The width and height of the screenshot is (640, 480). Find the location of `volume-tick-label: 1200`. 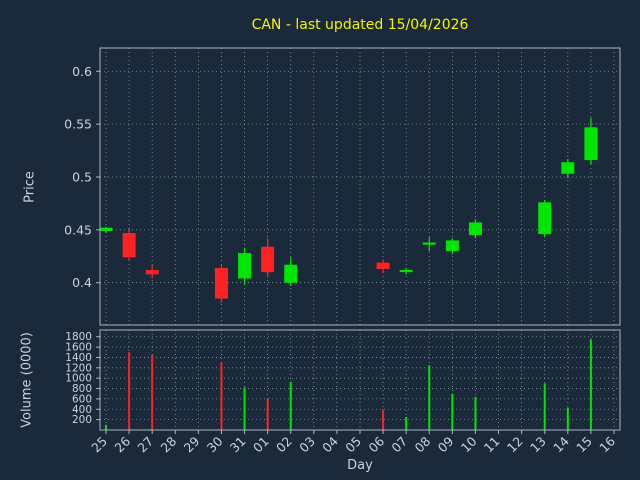

volume-tick-label: 1200 is located at coordinates (78, 368).